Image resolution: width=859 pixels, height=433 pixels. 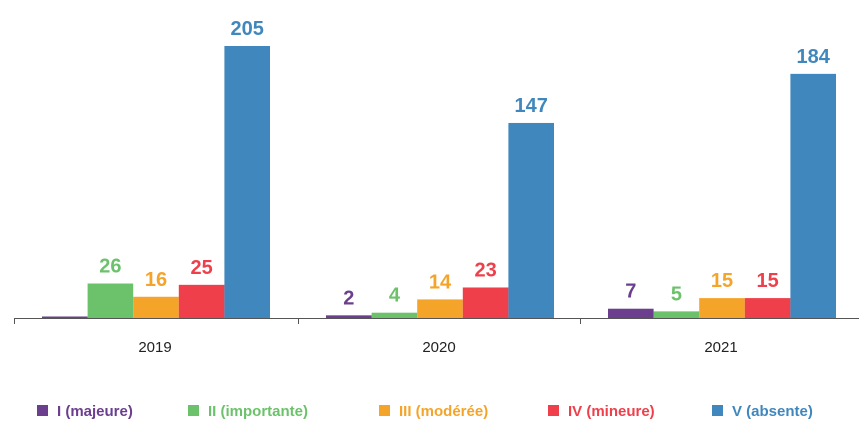 I want to click on data-label-2021-series-1: 7, so click(x=630, y=292).